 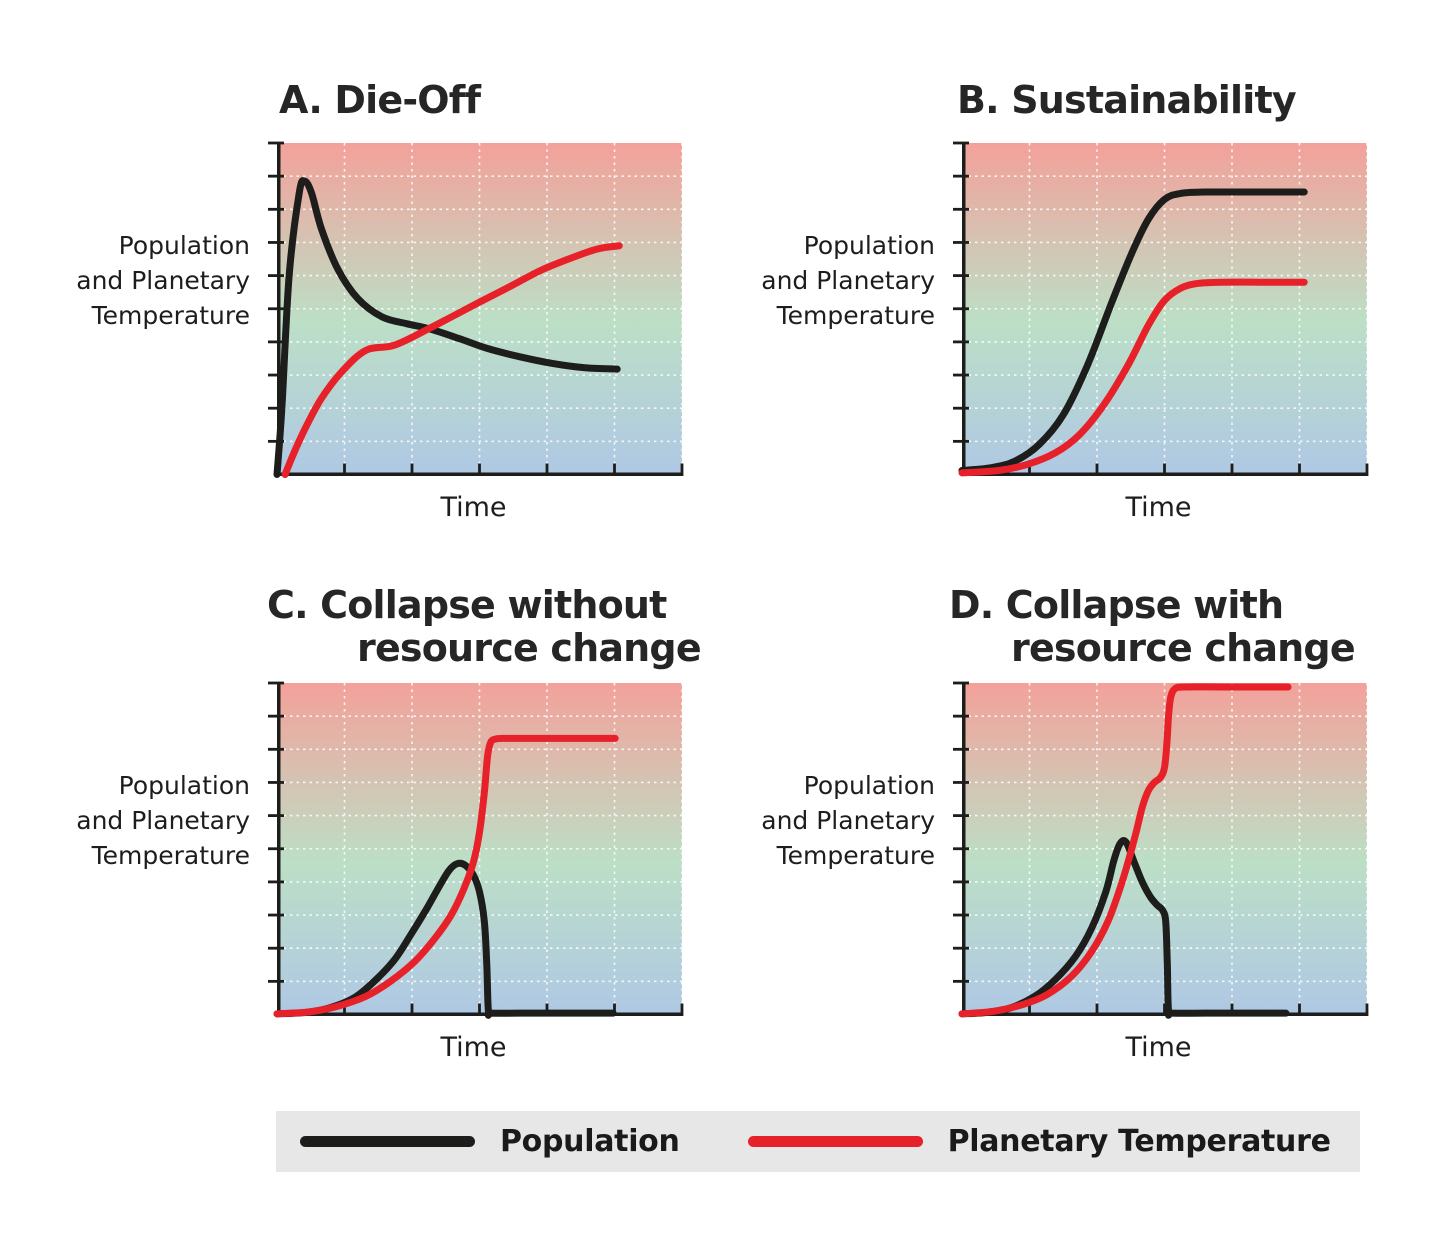 I want to click on panel-a-y-axis-label: Population and Planetary Temperature, so click(x=140, y=280).